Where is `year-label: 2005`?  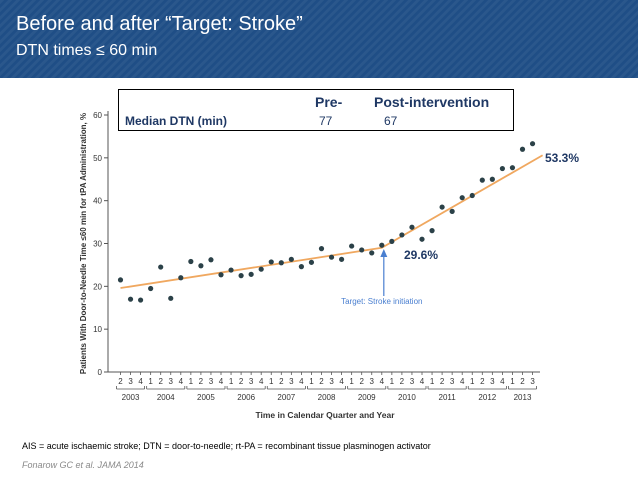 year-label: 2005 is located at coordinates (206, 397).